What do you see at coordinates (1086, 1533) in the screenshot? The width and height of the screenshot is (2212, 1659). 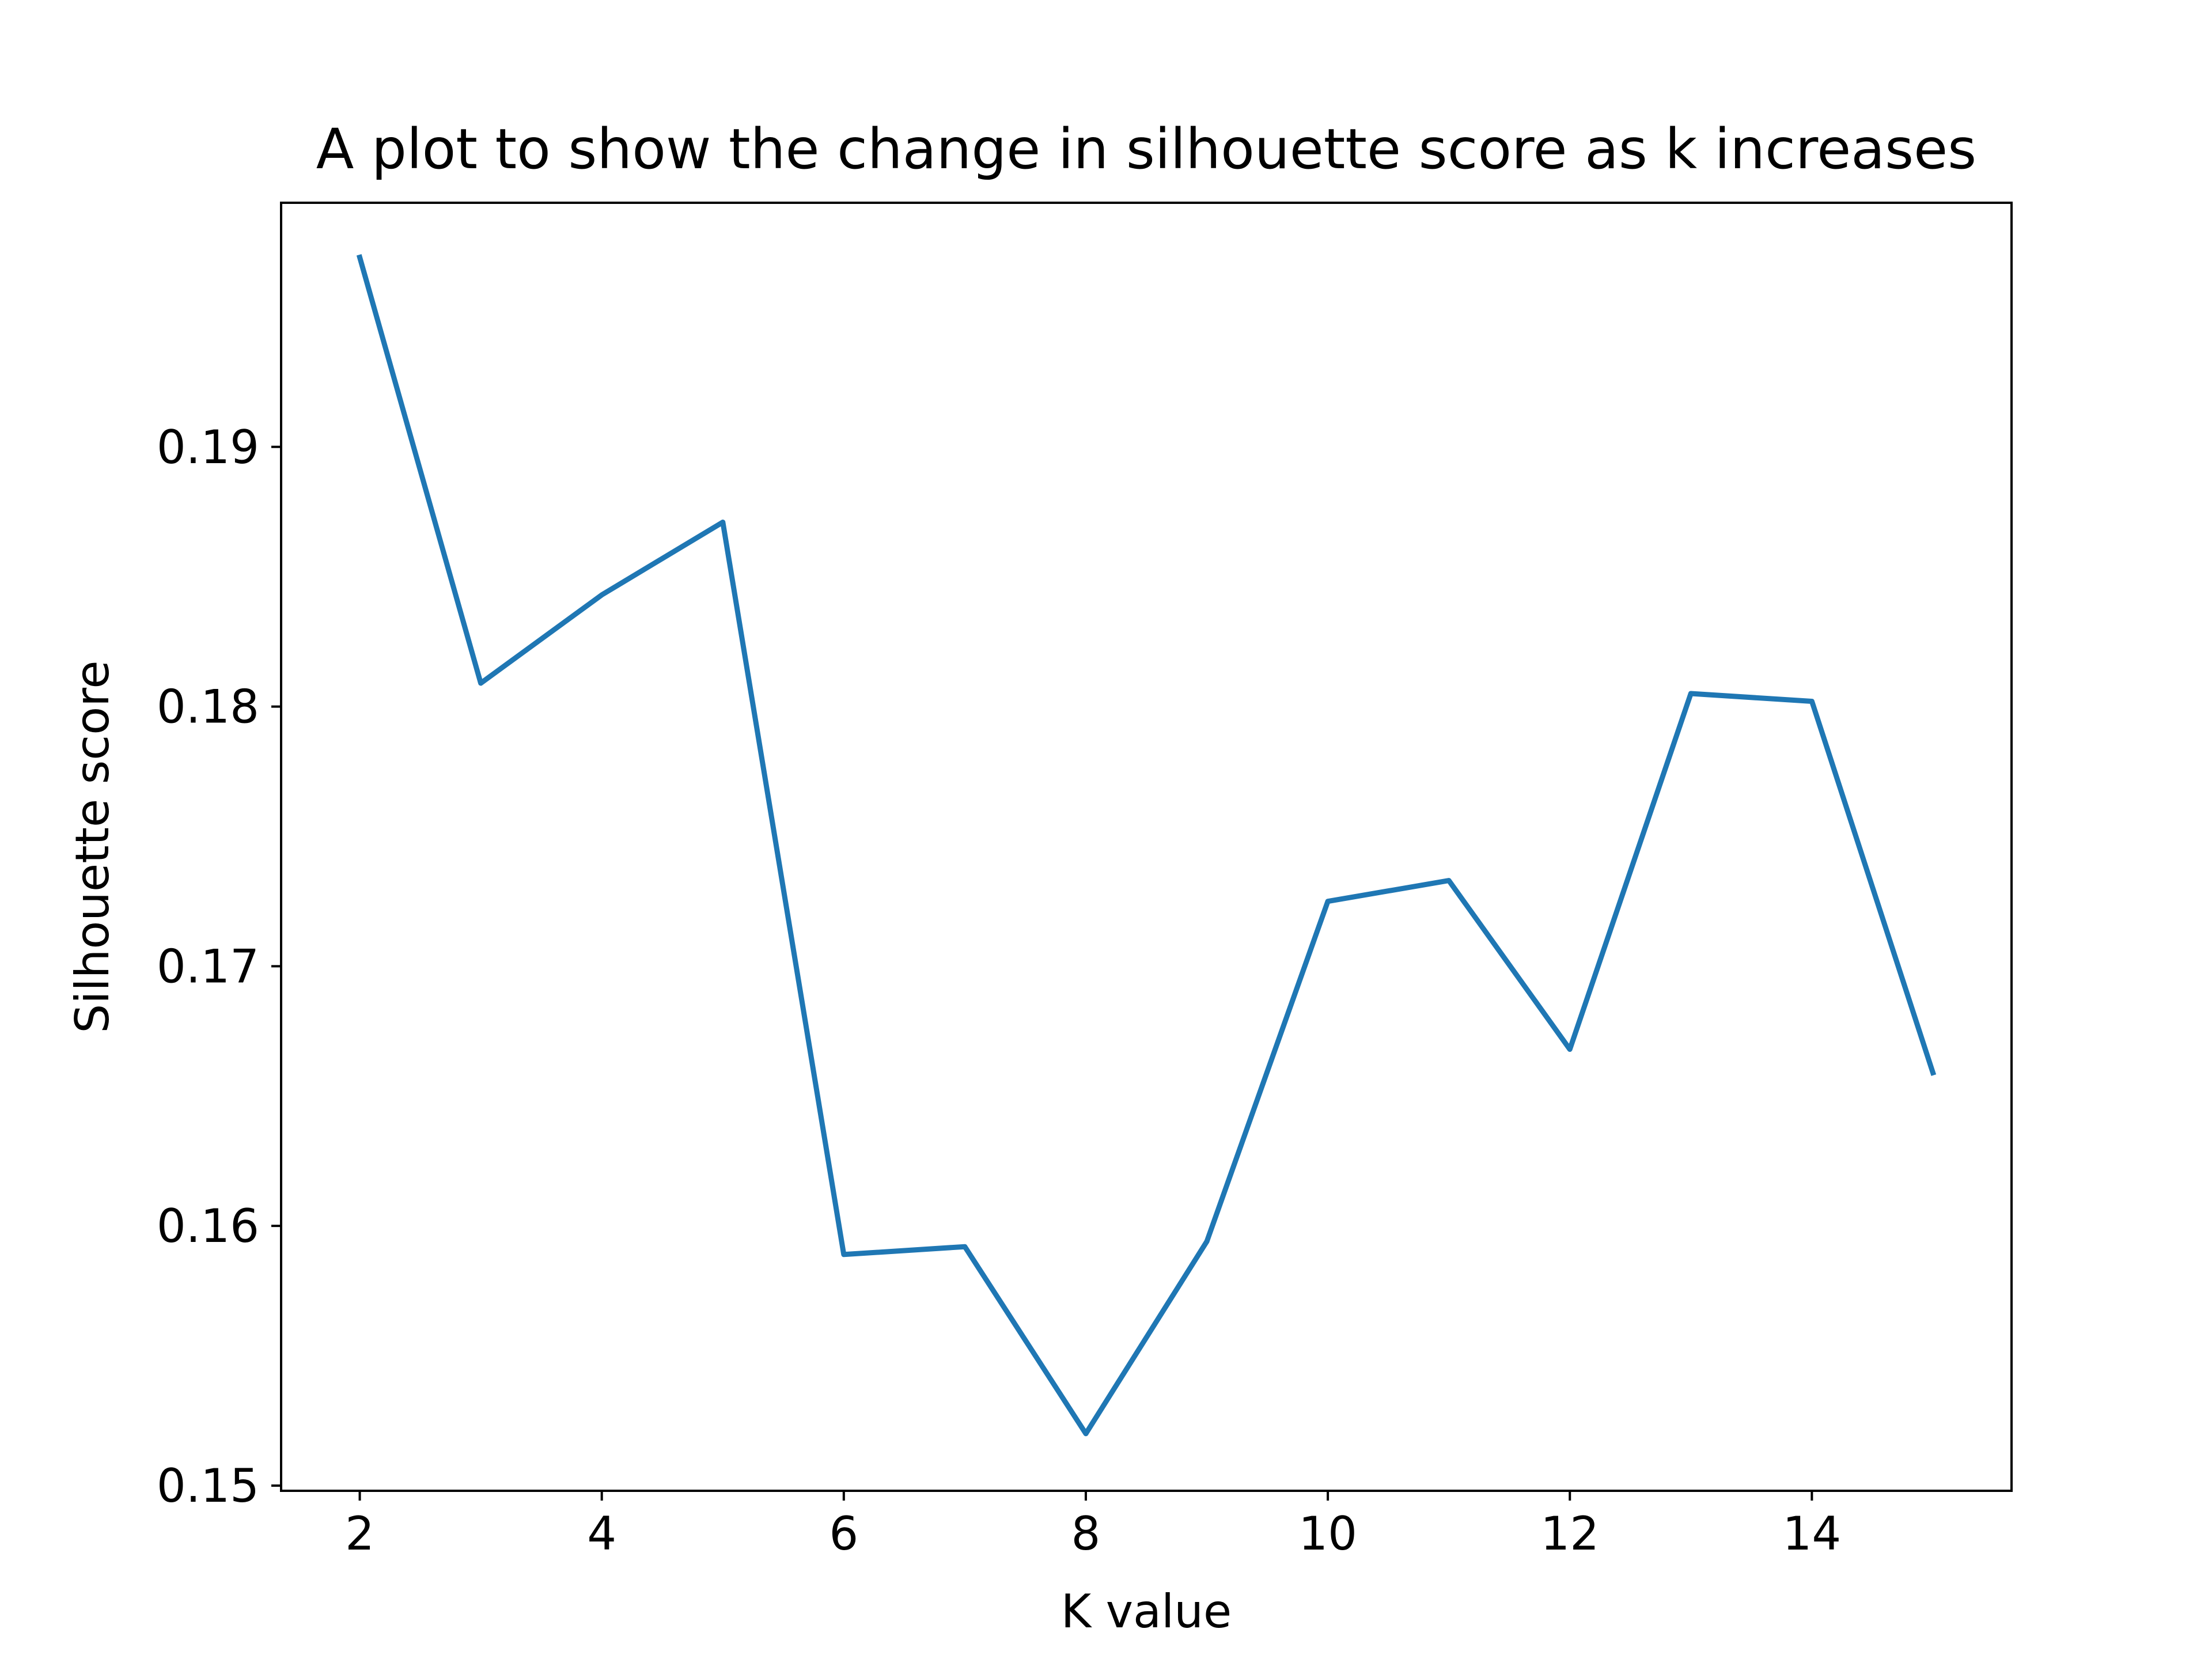 I see `x-tick-label: 8` at bounding box center [1086, 1533].